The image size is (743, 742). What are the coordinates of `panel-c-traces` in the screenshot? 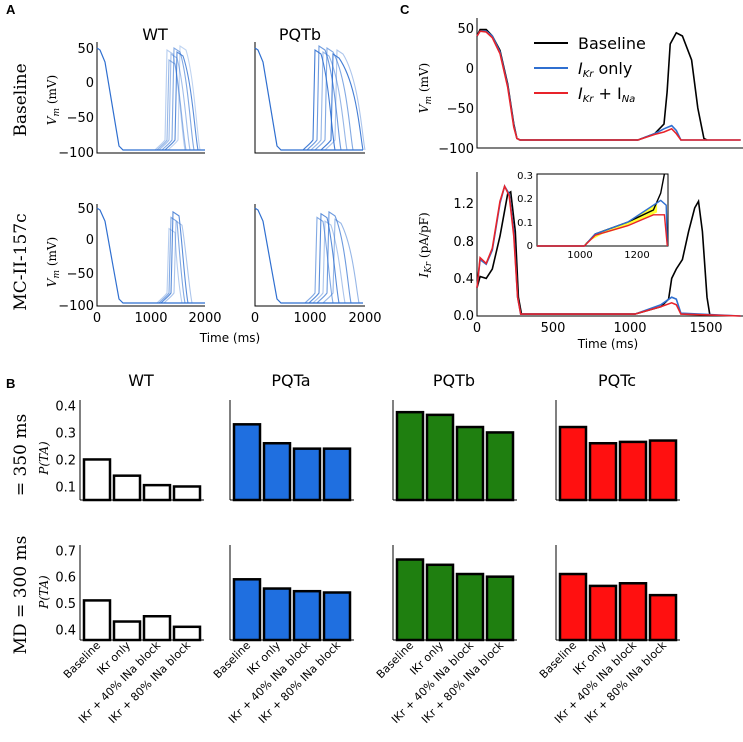 It's located at (608, 172).